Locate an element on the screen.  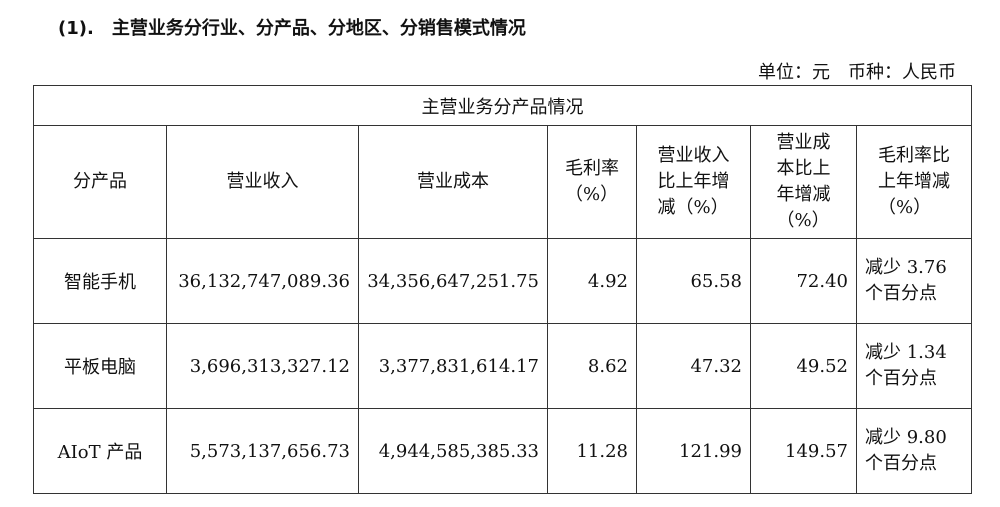
column-header-text: 营业成本比上年增减（%） is located at coordinates (803, 181).